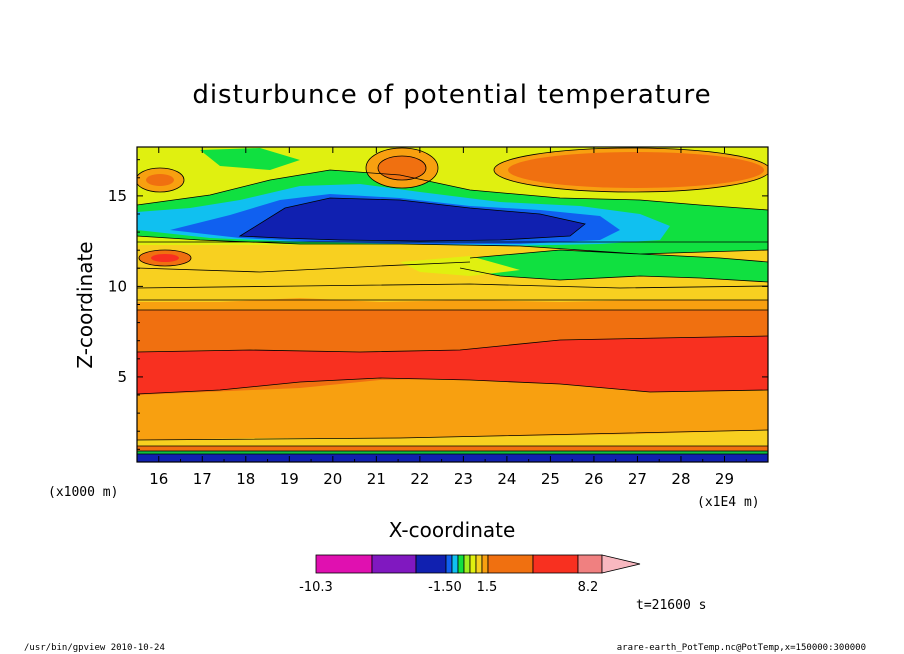 The image size is (904, 654). What do you see at coordinates (316, 587) in the screenshot?
I see `colorbar-min-label: -10.3` at bounding box center [316, 587].